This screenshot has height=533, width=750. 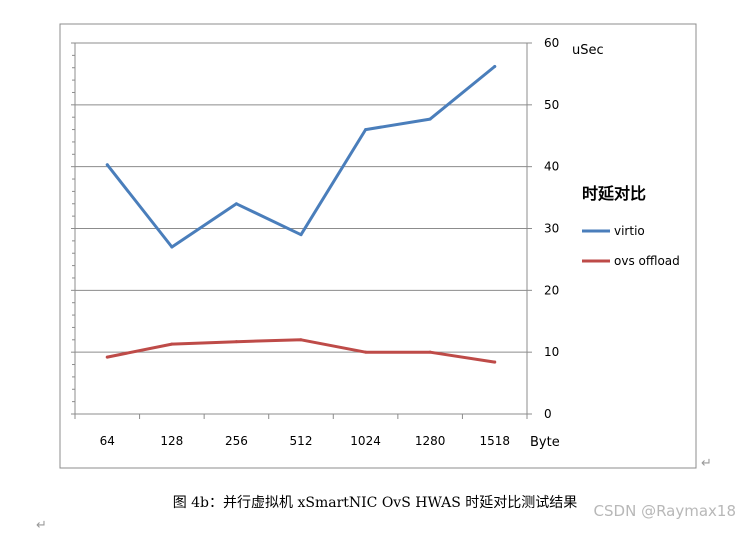 What do you see at coordinates (647, 261) in the screenshot?
I see `legend-label: ovs offload` at bounding box center [647, 261].